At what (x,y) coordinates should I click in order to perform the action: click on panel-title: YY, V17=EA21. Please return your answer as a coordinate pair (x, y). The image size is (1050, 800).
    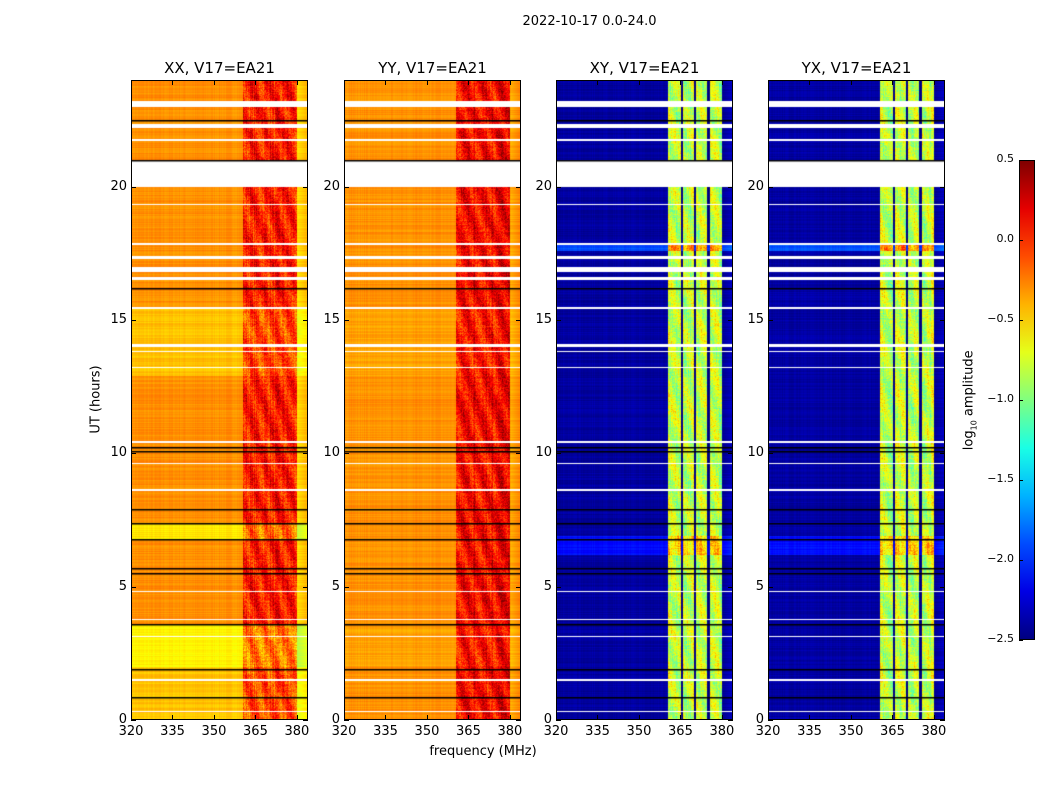
    Looking at the image, I should click on (432, 68).